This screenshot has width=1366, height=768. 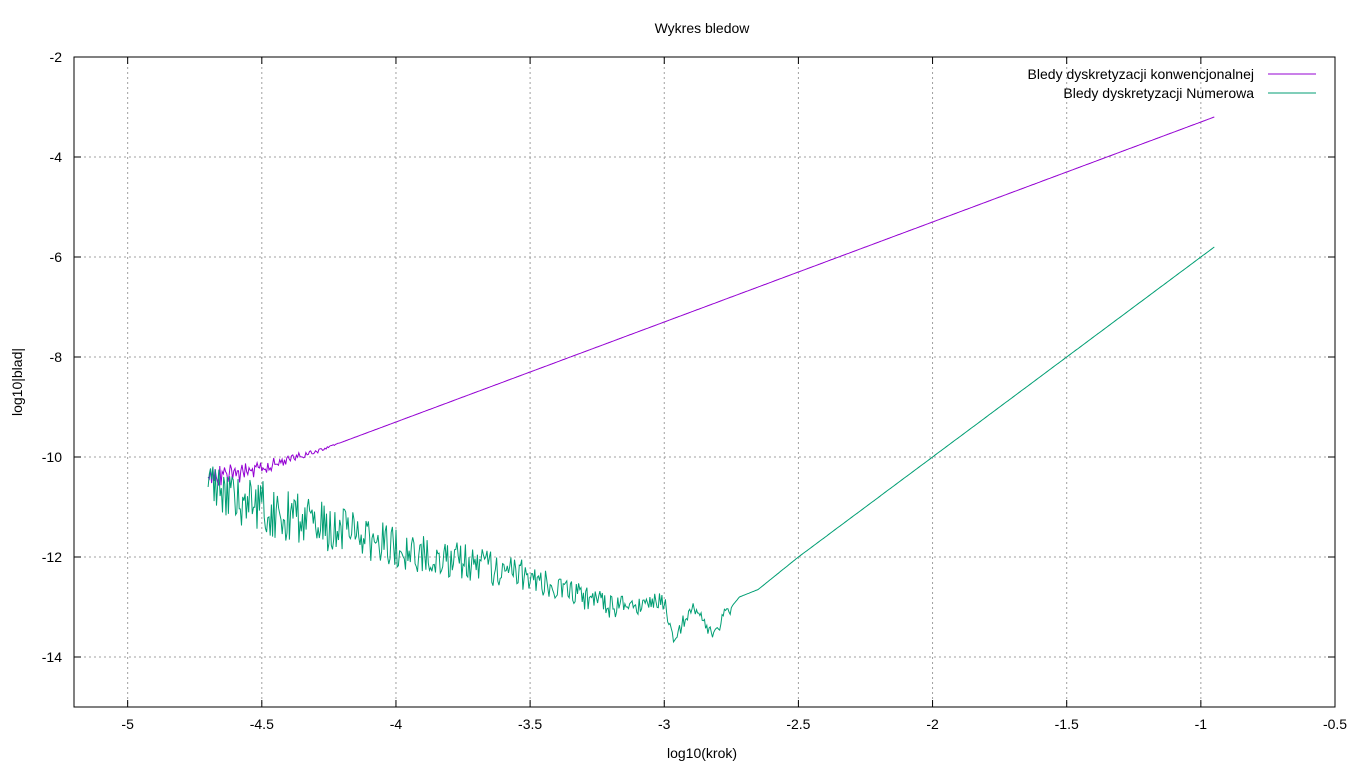 What do you see at coordinates (396, 724) in the screenshot?
I see `x-tick-label: -4` at bounding box center [396, 724].